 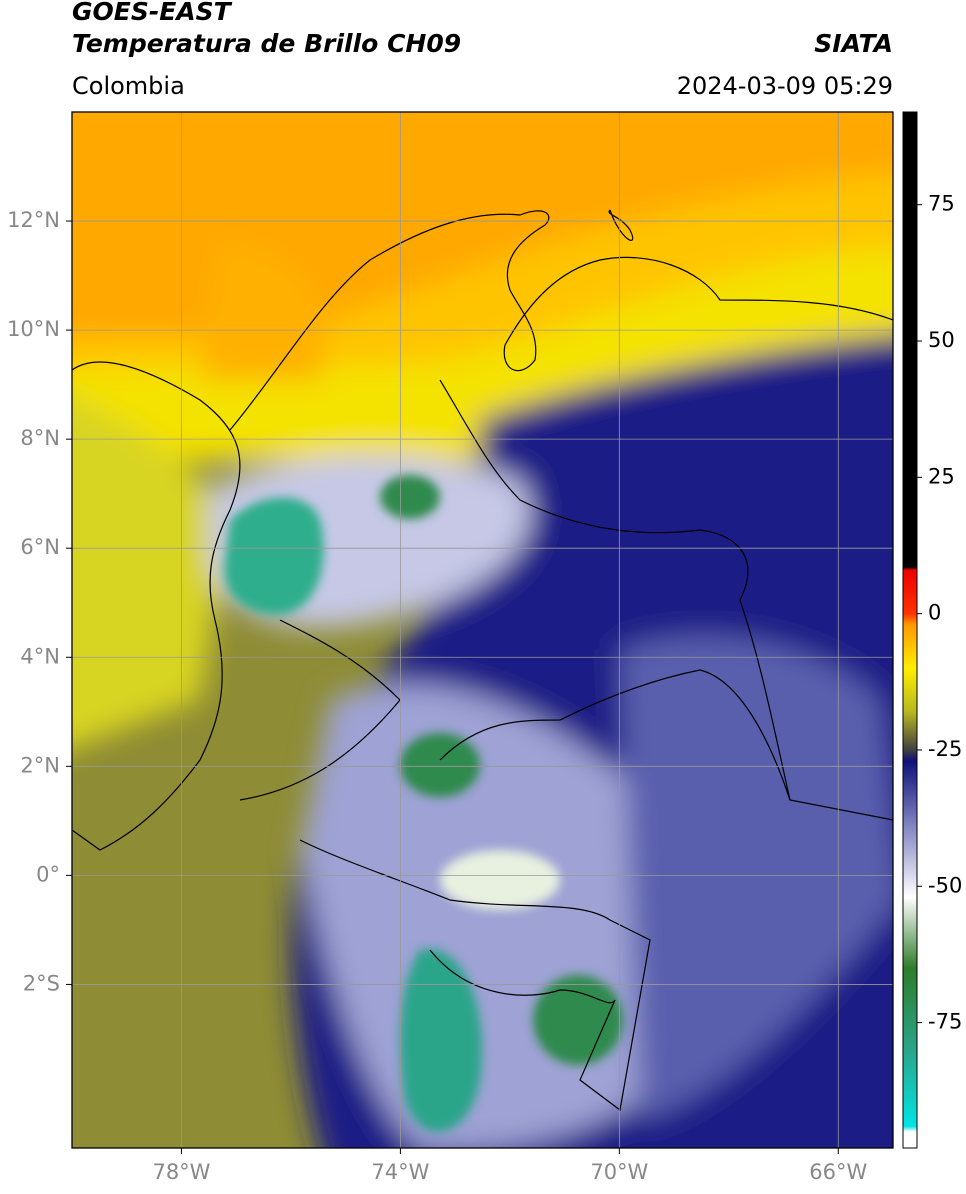 What do you see at coordinates (266, 43) in the screenshot?
I see `subtitle: Temperatura de Brillo CH09` at bounding box center [266, 43].